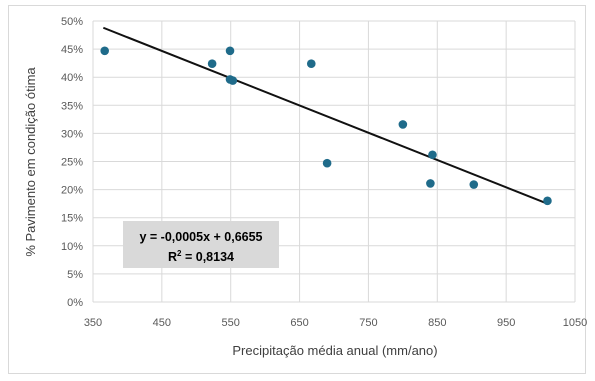 The height and width of the screenshot is (381, 595). What do you see at coordinates (72, 50) in the screenshot?
I see `y-tick-label: 45%` at bounding box center [72, 50].